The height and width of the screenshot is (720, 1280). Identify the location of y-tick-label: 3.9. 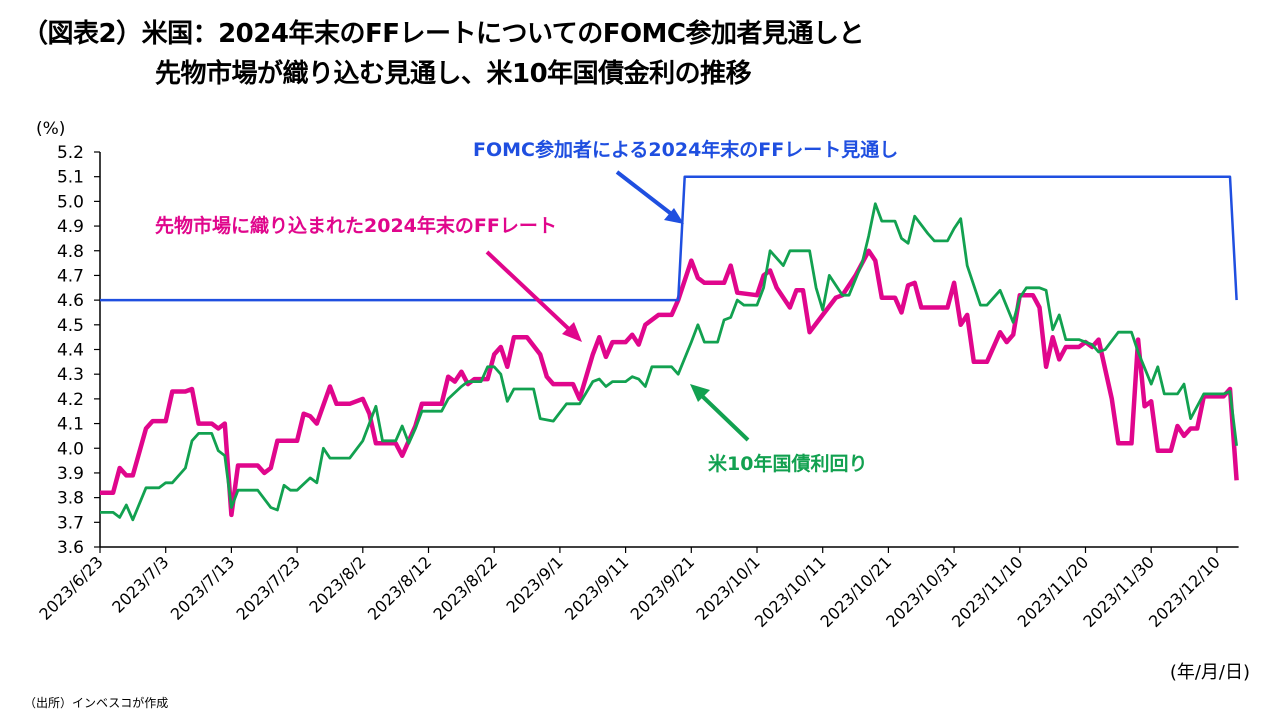
(70, 474).